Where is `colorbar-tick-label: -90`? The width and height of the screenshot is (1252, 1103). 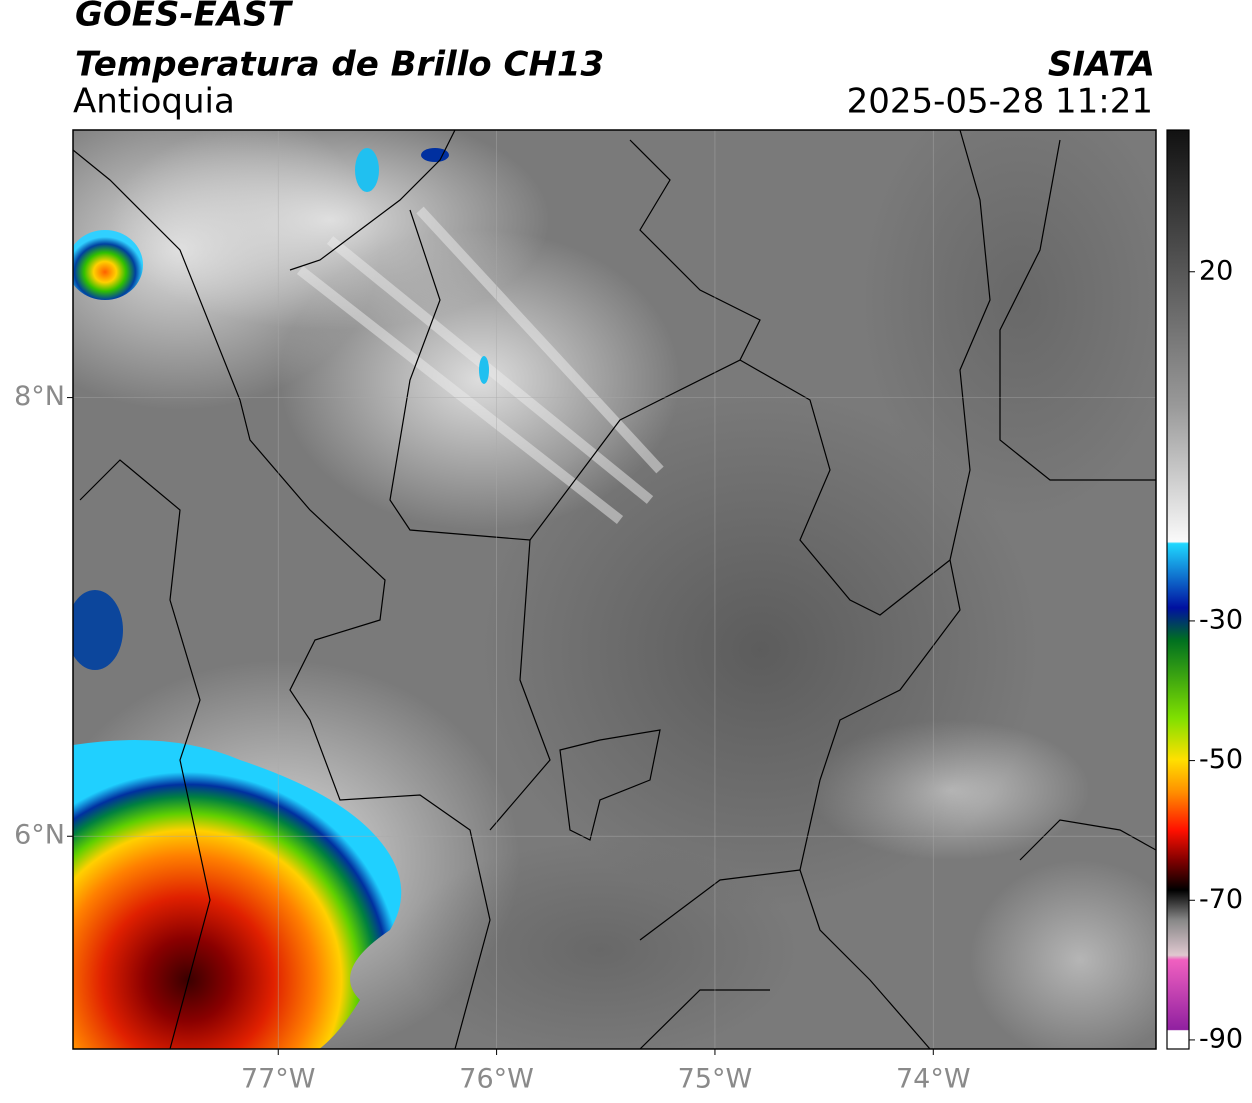 colorbar-tick-label: -90 is located at coordinates (1221, 1038).